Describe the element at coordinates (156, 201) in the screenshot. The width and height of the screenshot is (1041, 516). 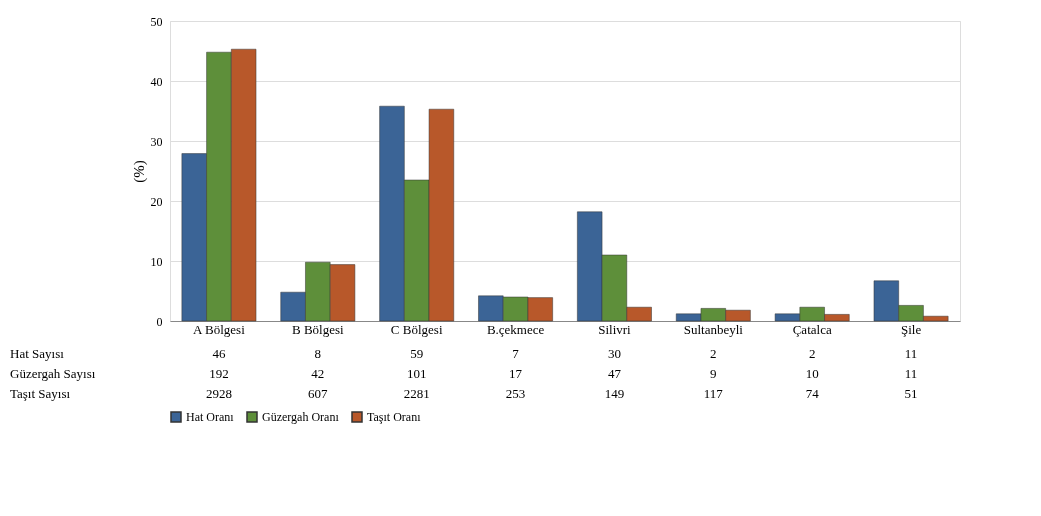
I see `y-tick-label: 20` at that location.